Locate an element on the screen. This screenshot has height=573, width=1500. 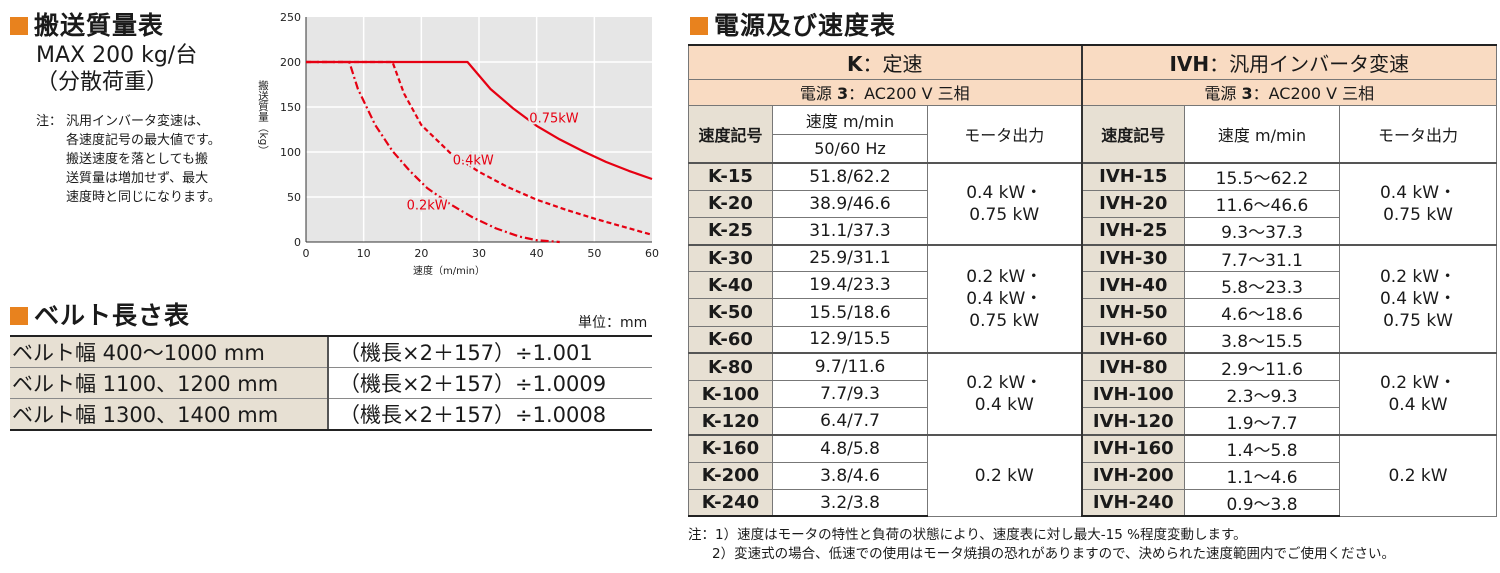
k-speed-value: 9.7/11.6 is located at coordinates (850, 367).